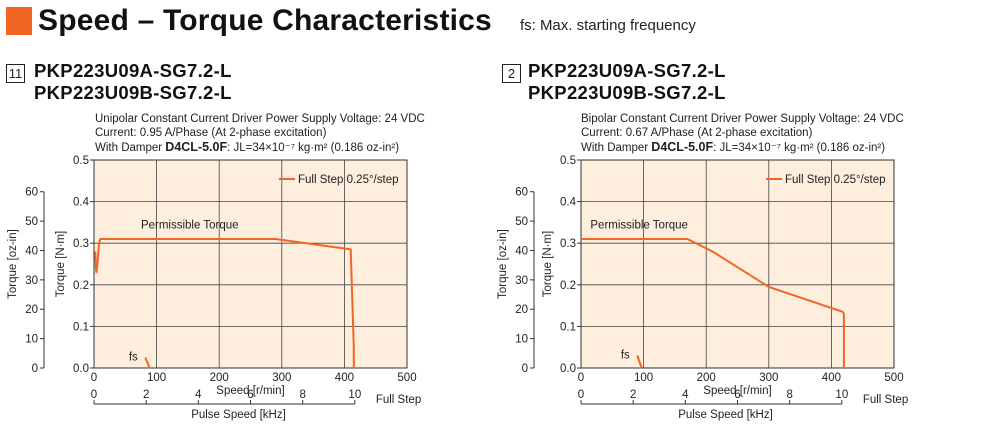  What do you see at coordinates (190, 226) in the screenshot?
I see `c1-region-label: Permissible Torque` at bounding box center [190, 226].